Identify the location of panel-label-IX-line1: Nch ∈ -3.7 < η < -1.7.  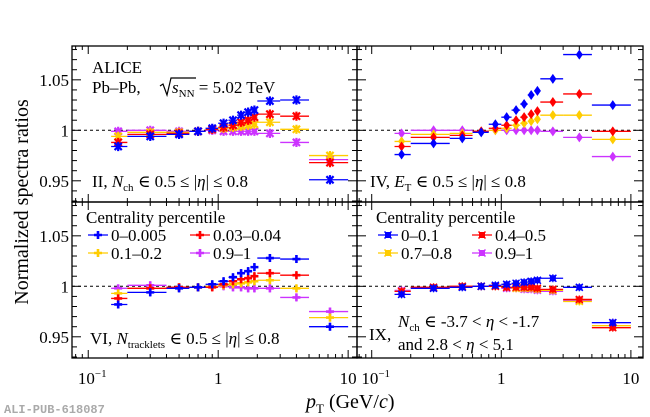
(468, 323).